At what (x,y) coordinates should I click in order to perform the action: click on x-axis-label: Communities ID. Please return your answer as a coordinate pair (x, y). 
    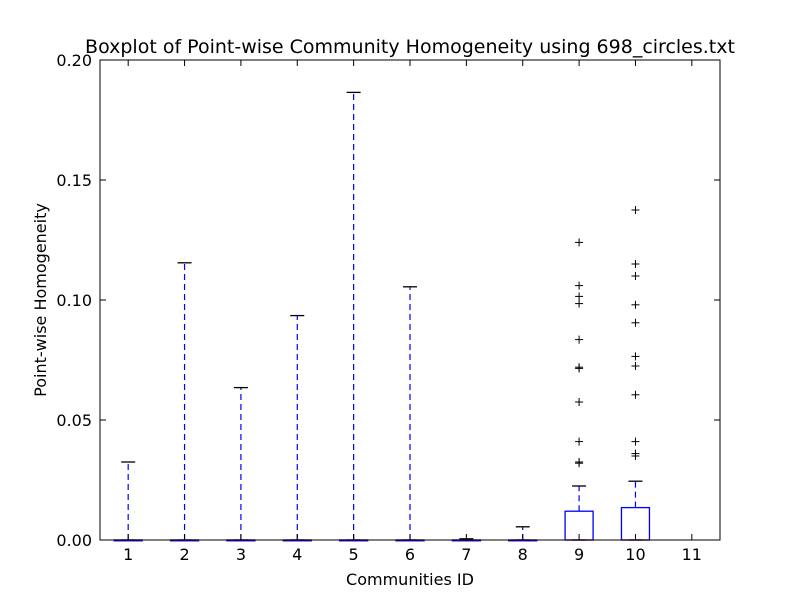
    Looking at the image, I should click on (410, 579).